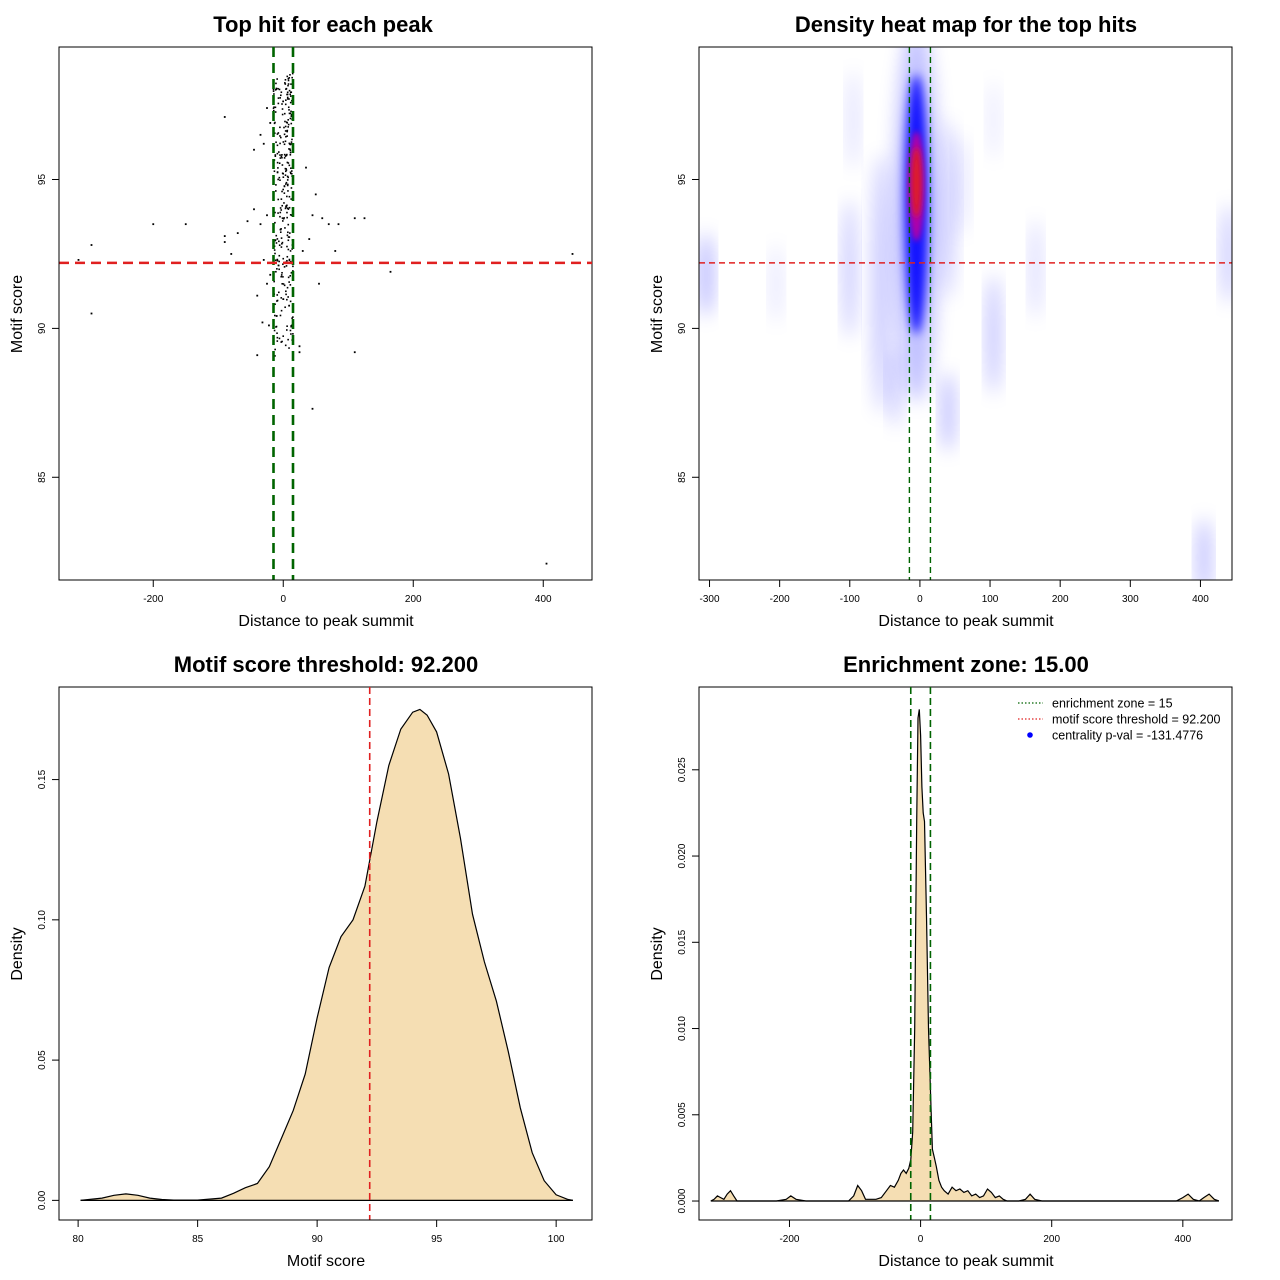  Describe the element at coordinates (1060, 599) in the screenshot. I see `x-tick-label: 200` at that location.